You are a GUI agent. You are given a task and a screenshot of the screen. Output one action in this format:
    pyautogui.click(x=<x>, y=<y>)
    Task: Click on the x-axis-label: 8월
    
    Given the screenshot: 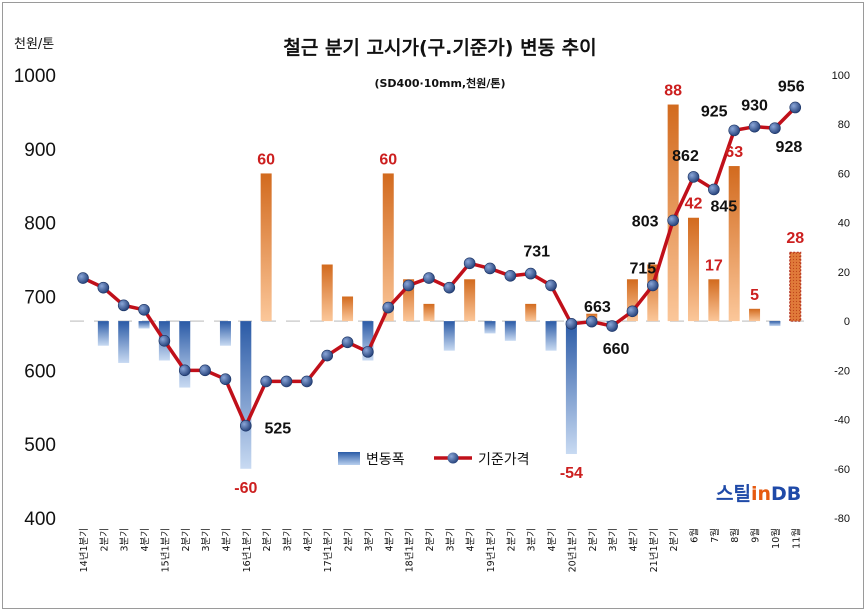 What is the action you would take?
    pyautogui.click(x=735, y=535)
    